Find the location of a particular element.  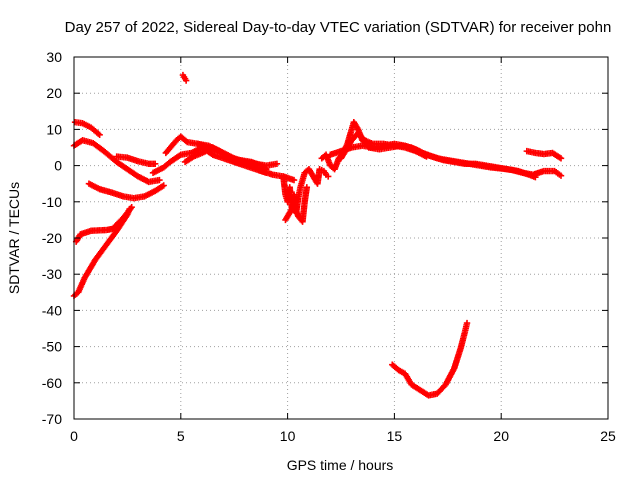

series-arc-c is located at coordinates (126, 191).